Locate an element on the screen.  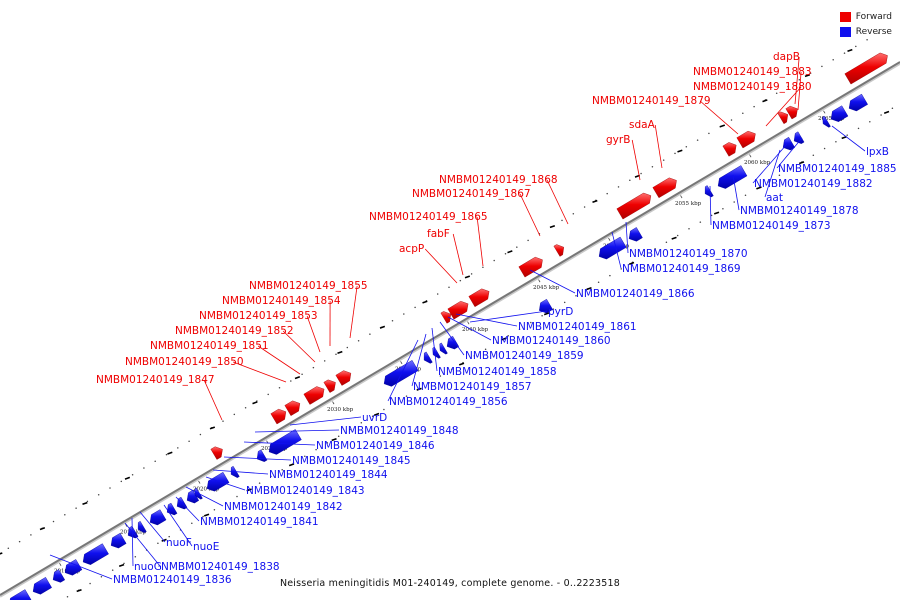
gene-label-forward: NMBM01240149_1867 is located at coordinates (471, 194).